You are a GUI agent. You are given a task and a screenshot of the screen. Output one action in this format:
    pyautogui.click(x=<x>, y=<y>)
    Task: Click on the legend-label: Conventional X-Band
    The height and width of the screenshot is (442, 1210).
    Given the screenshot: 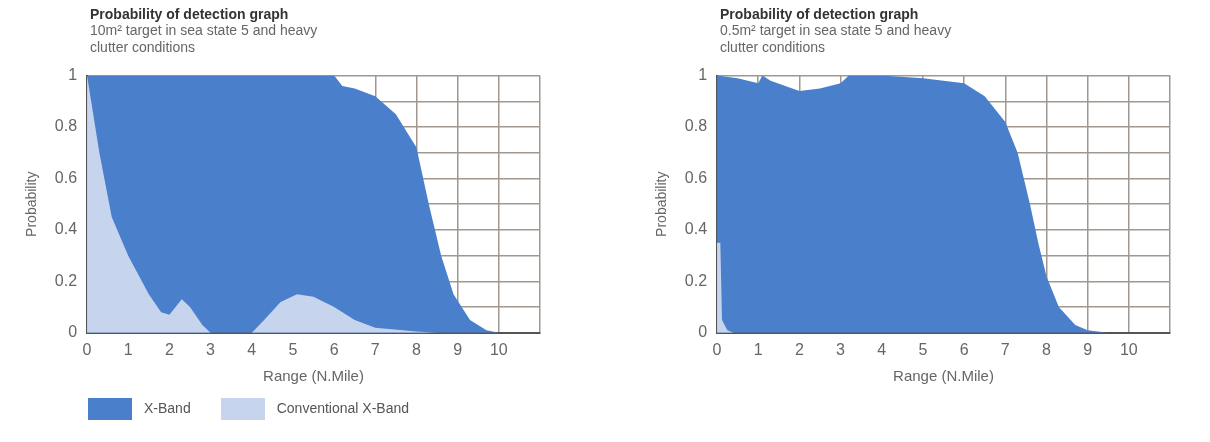 What is the action you would take?
    pyautogui.click(x=343, y=407)
    